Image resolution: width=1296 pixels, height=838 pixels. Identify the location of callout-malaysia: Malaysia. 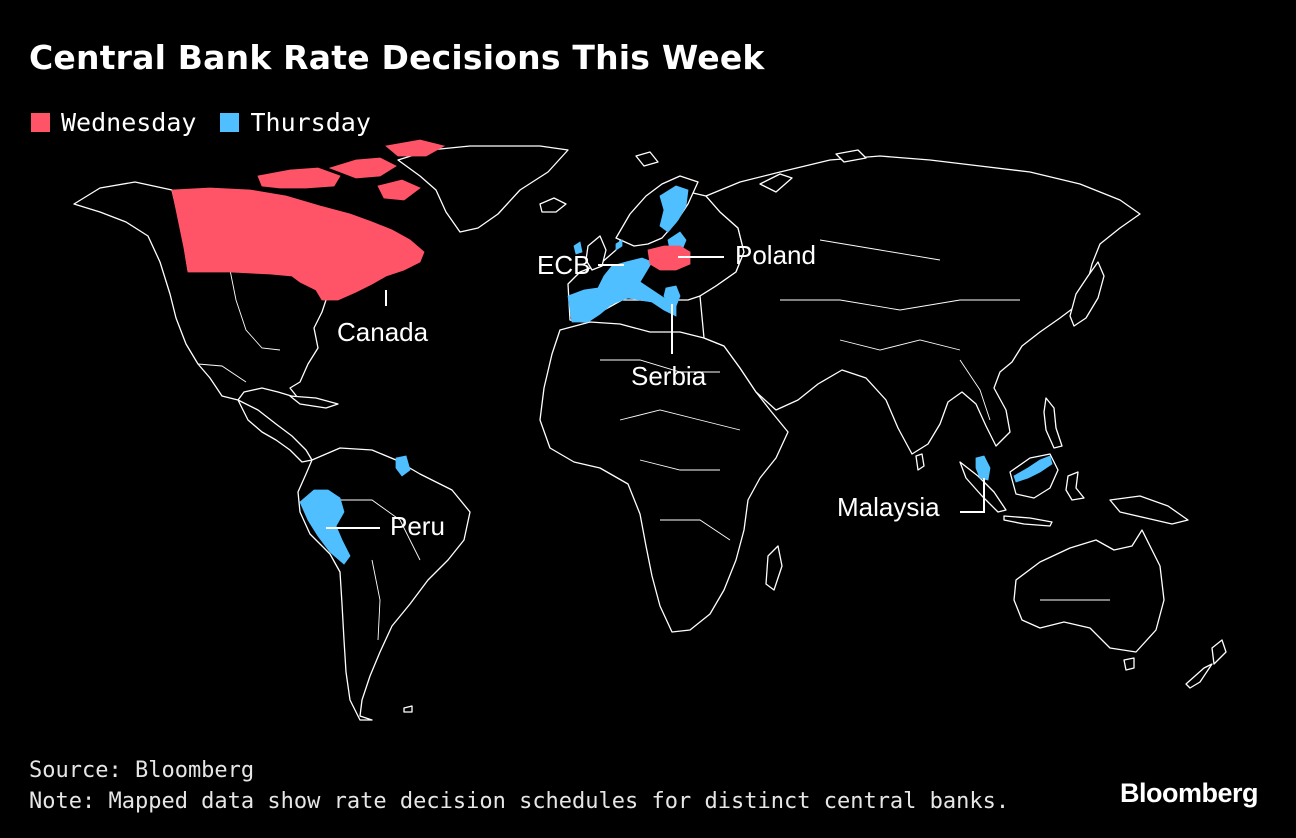
(888, 507).